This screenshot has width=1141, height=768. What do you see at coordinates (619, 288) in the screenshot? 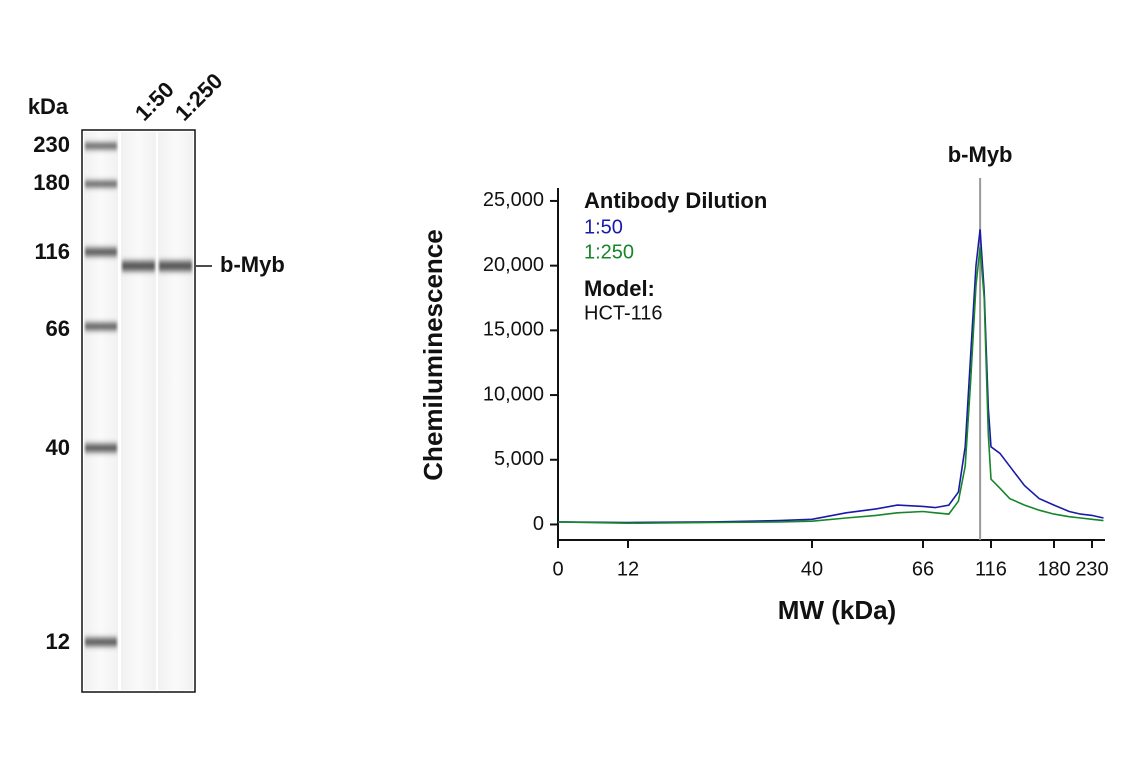
I see `annotation: Model:` at bounding box center [619, 288].